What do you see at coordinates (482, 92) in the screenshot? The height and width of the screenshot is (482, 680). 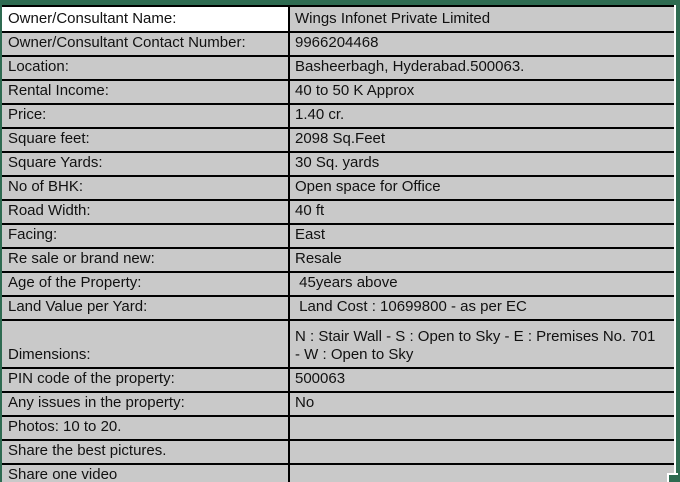 I see `row-value-cell: 40 to 50 K Approx` at bounding box center [482, 92].